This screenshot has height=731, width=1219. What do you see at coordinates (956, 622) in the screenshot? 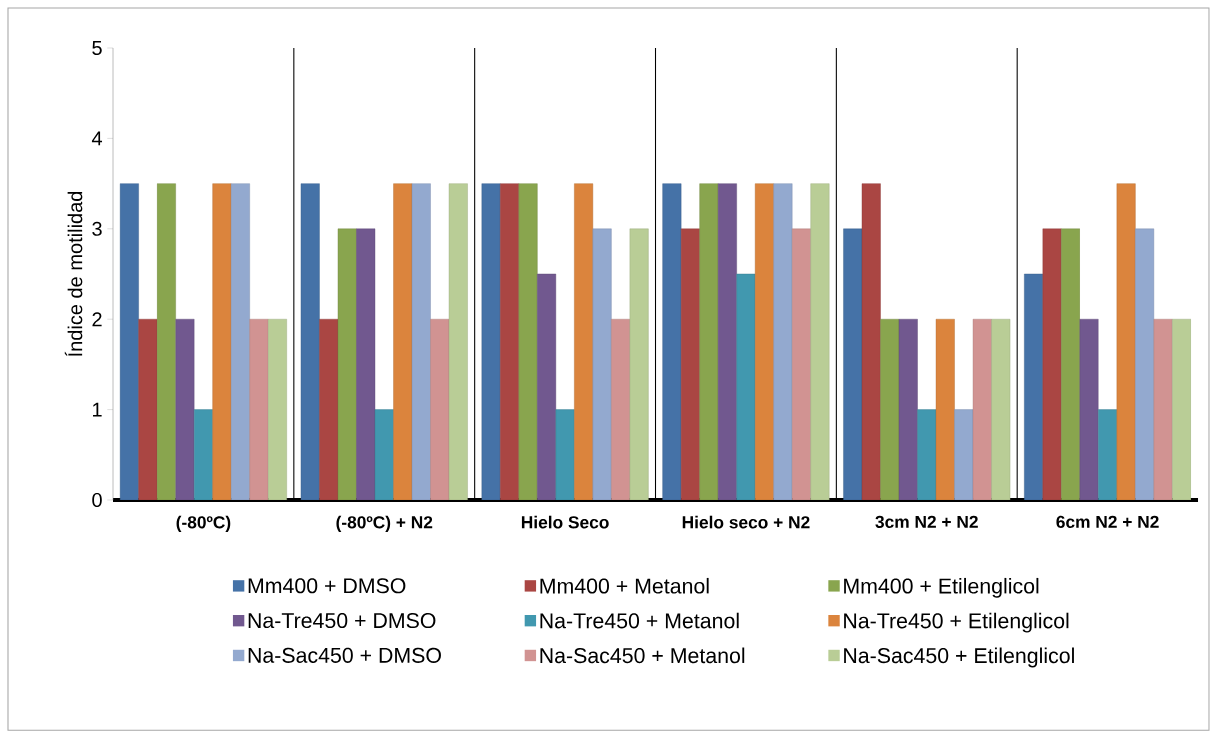
I see `legend-label: Na-Tre450 + Etilenglicol` at bounding box center [956, 622].